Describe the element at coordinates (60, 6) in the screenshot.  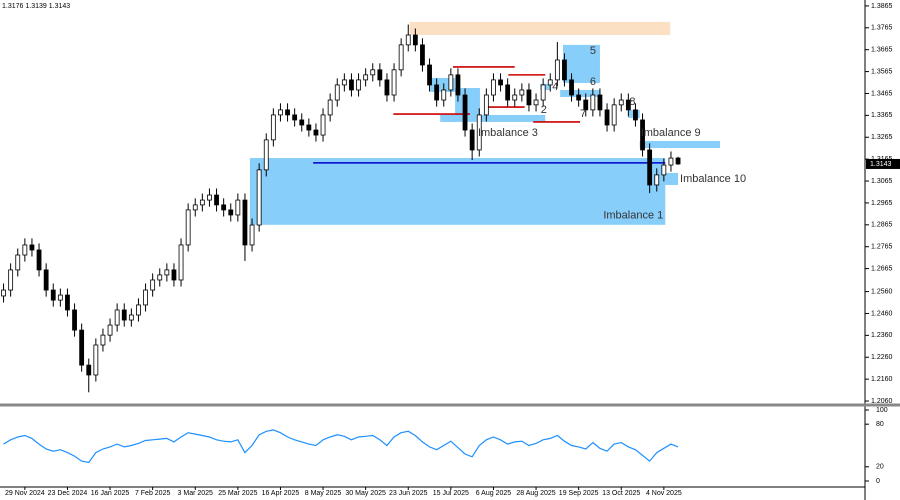
I see `header-close: 1.3143` at that location.